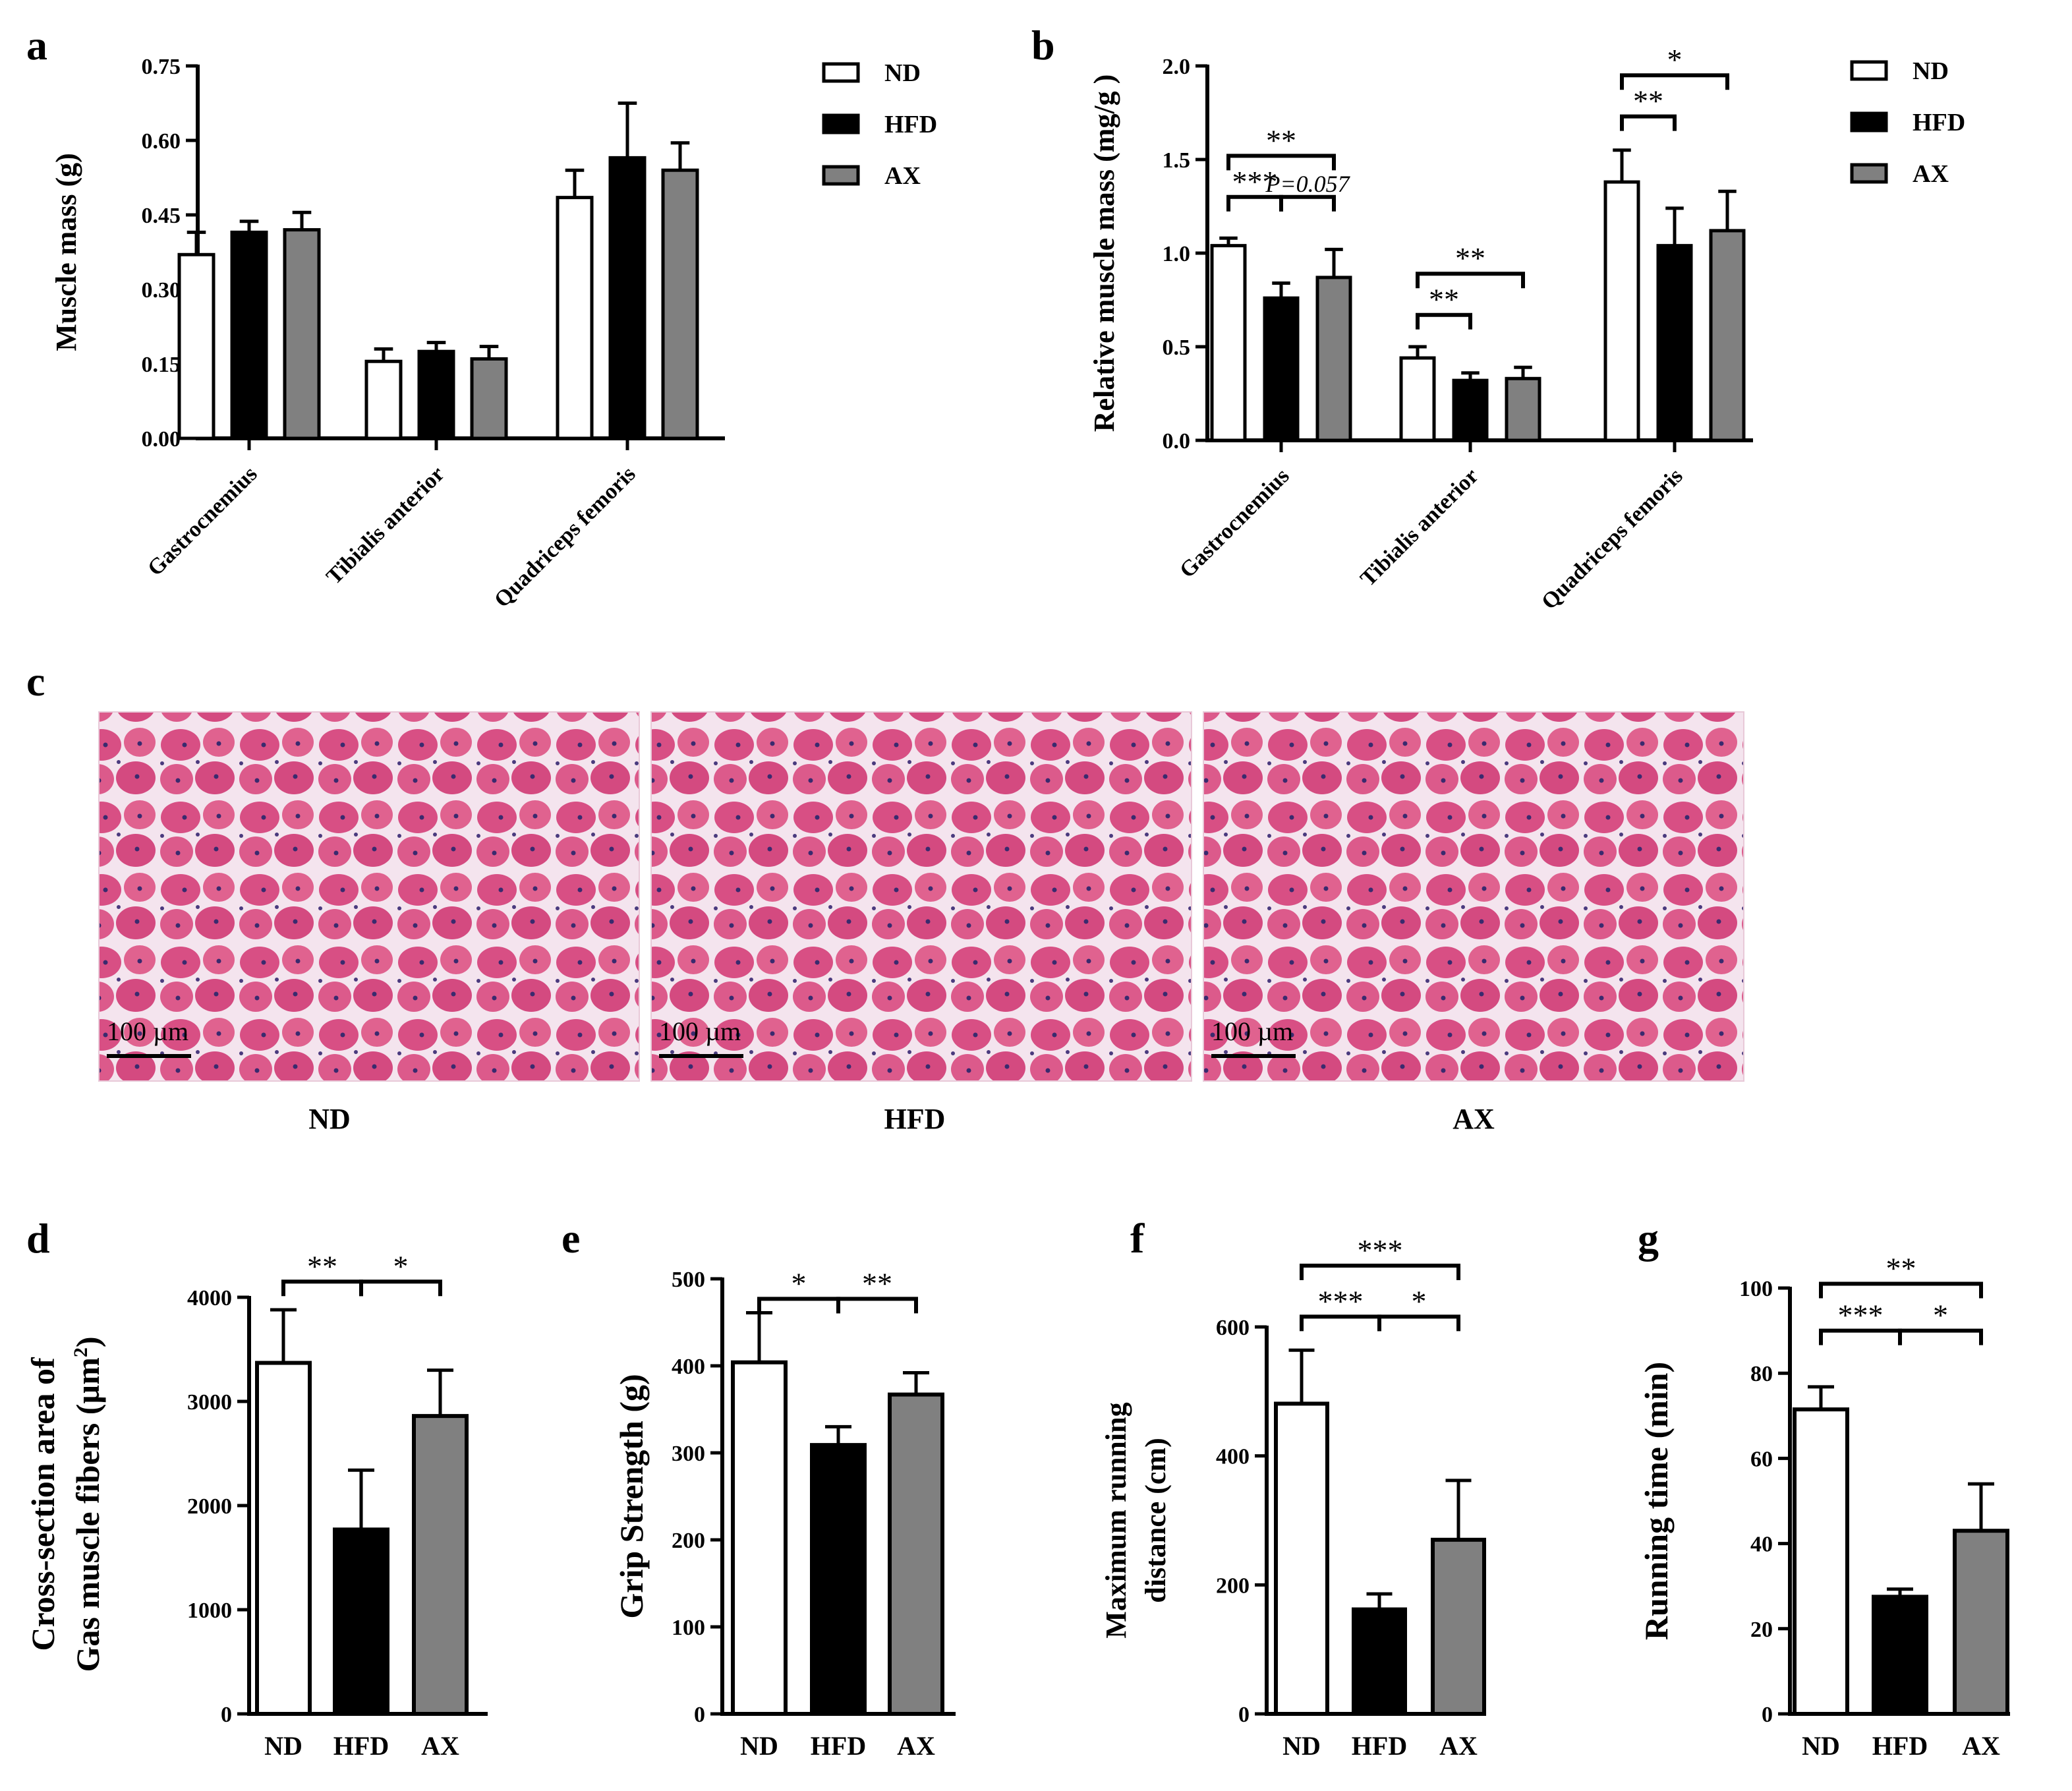 The image size is (2072, 1791). Describe the element at coordinates (1648, 1238) in the screenshot. I see `panel-label: g` at that location.